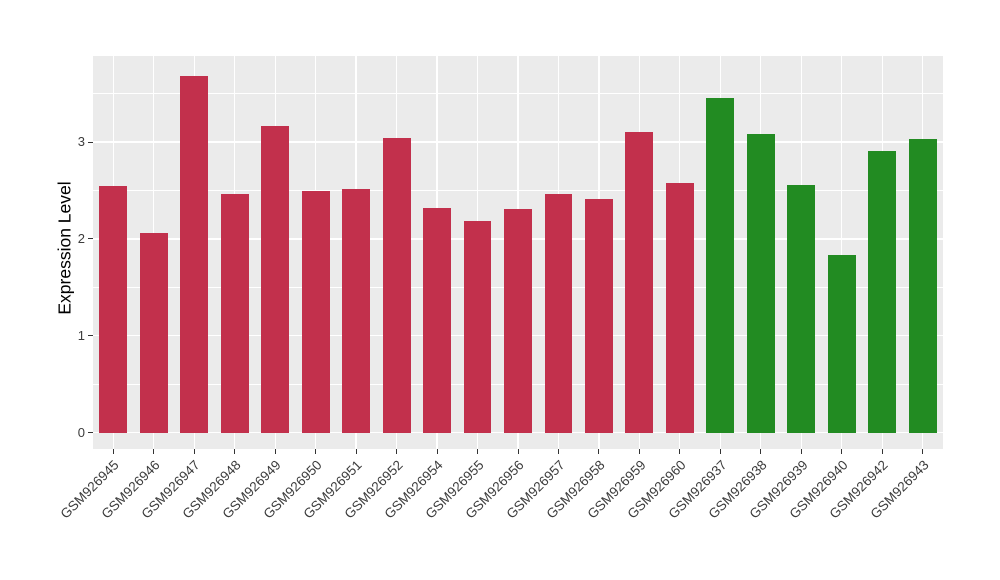 The height and width of the screenshot is (580, 1000). Describe the element at coordinates (720, 265) in the screenshot. I see `bar-GSM926937` at that location.